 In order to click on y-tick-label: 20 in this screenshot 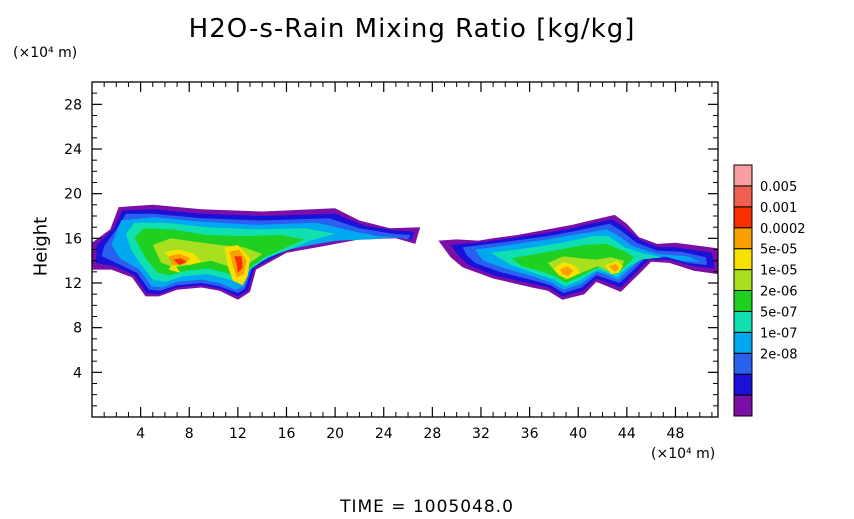, I will do `click(73, 195)`.